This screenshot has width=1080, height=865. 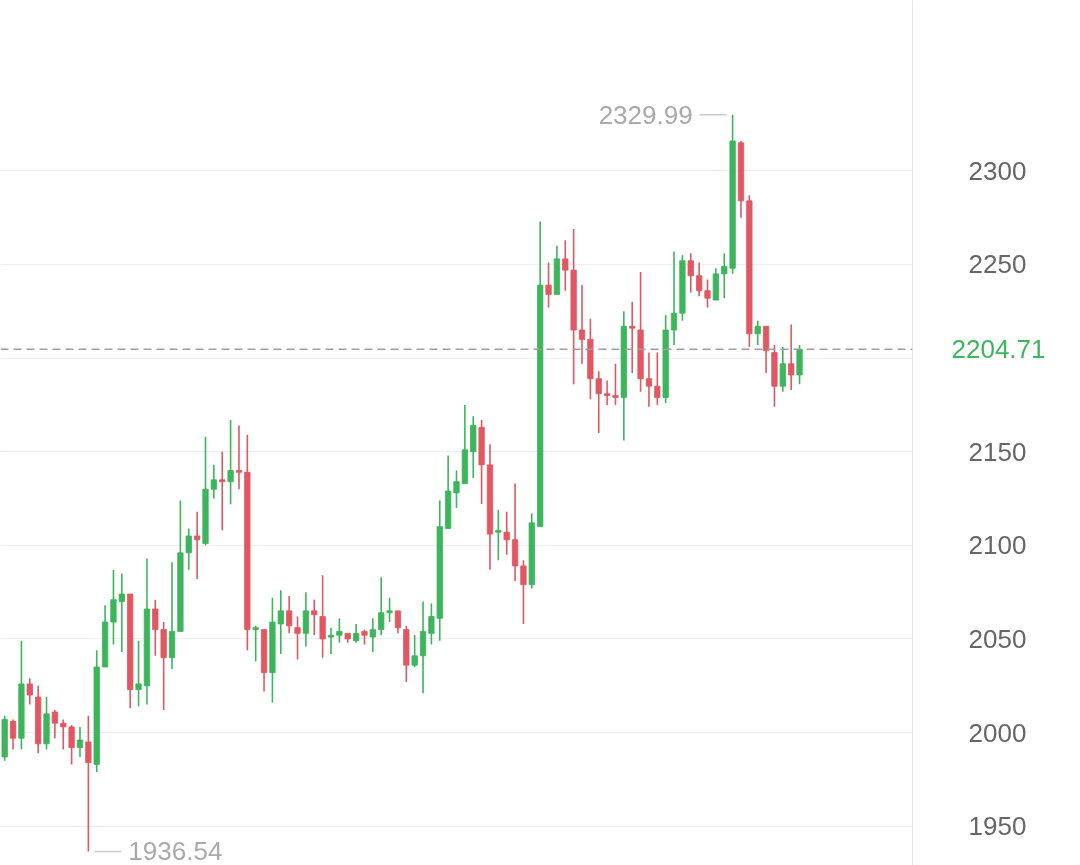 What do you see at coordinates (645, 114) in the screenshot?
I see `annotation: 2329.99` at bounding box center [645, 114].